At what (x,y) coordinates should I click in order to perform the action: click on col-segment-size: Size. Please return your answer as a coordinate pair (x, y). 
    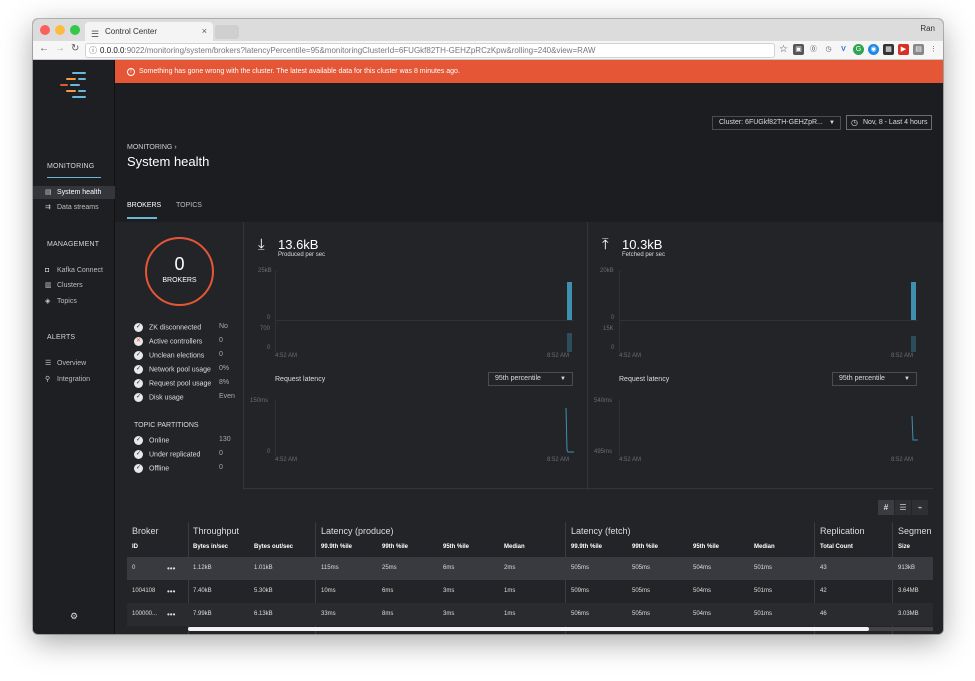
    Looking at the image, I should click on (904, 547).